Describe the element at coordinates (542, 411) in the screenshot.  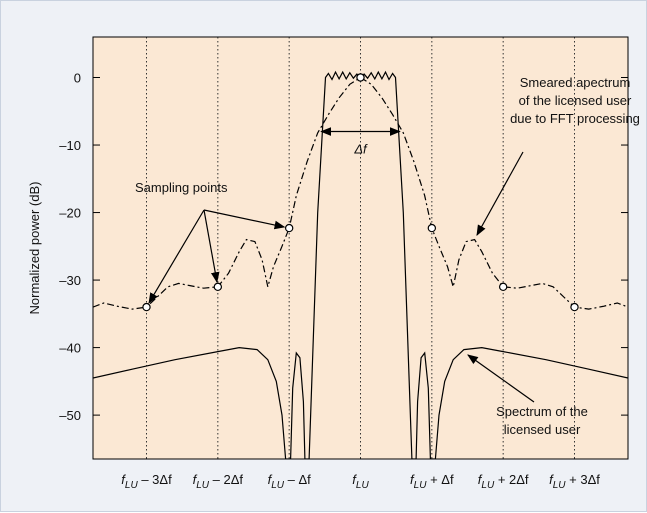
I see `spectrum-label-line: Spectrum of the` at that location.